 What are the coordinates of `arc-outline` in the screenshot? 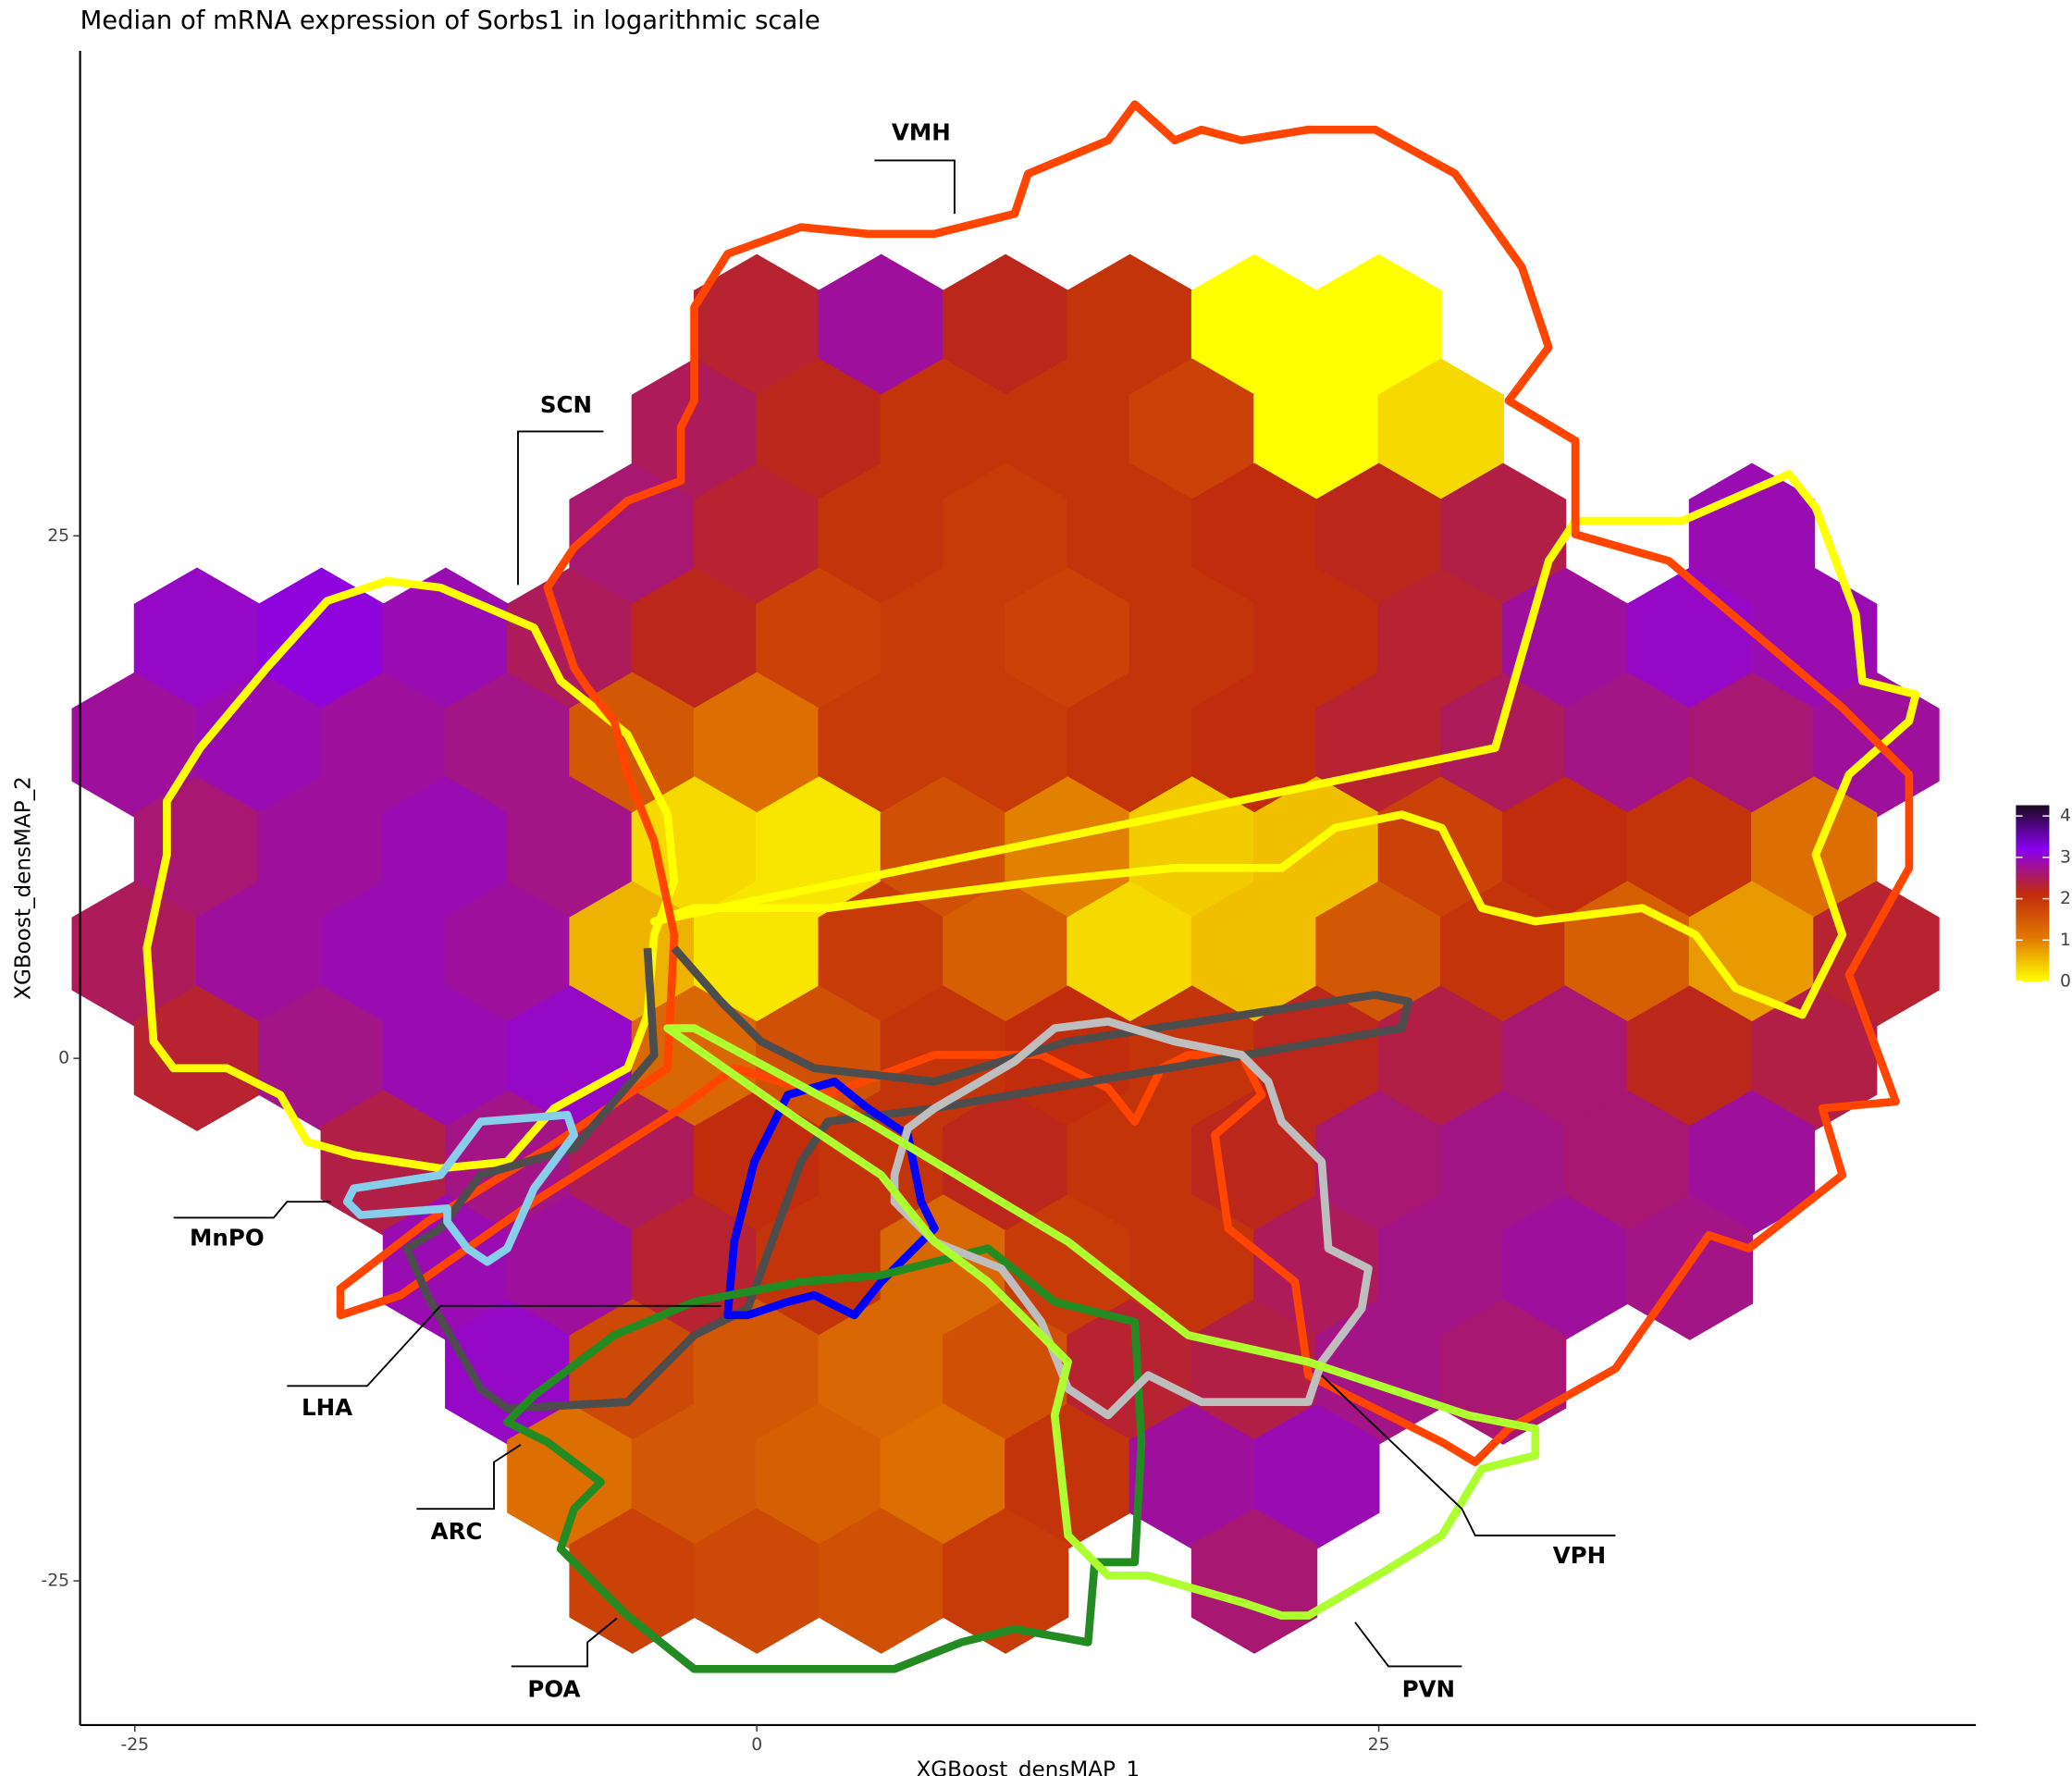 It's located at (831, 1199).